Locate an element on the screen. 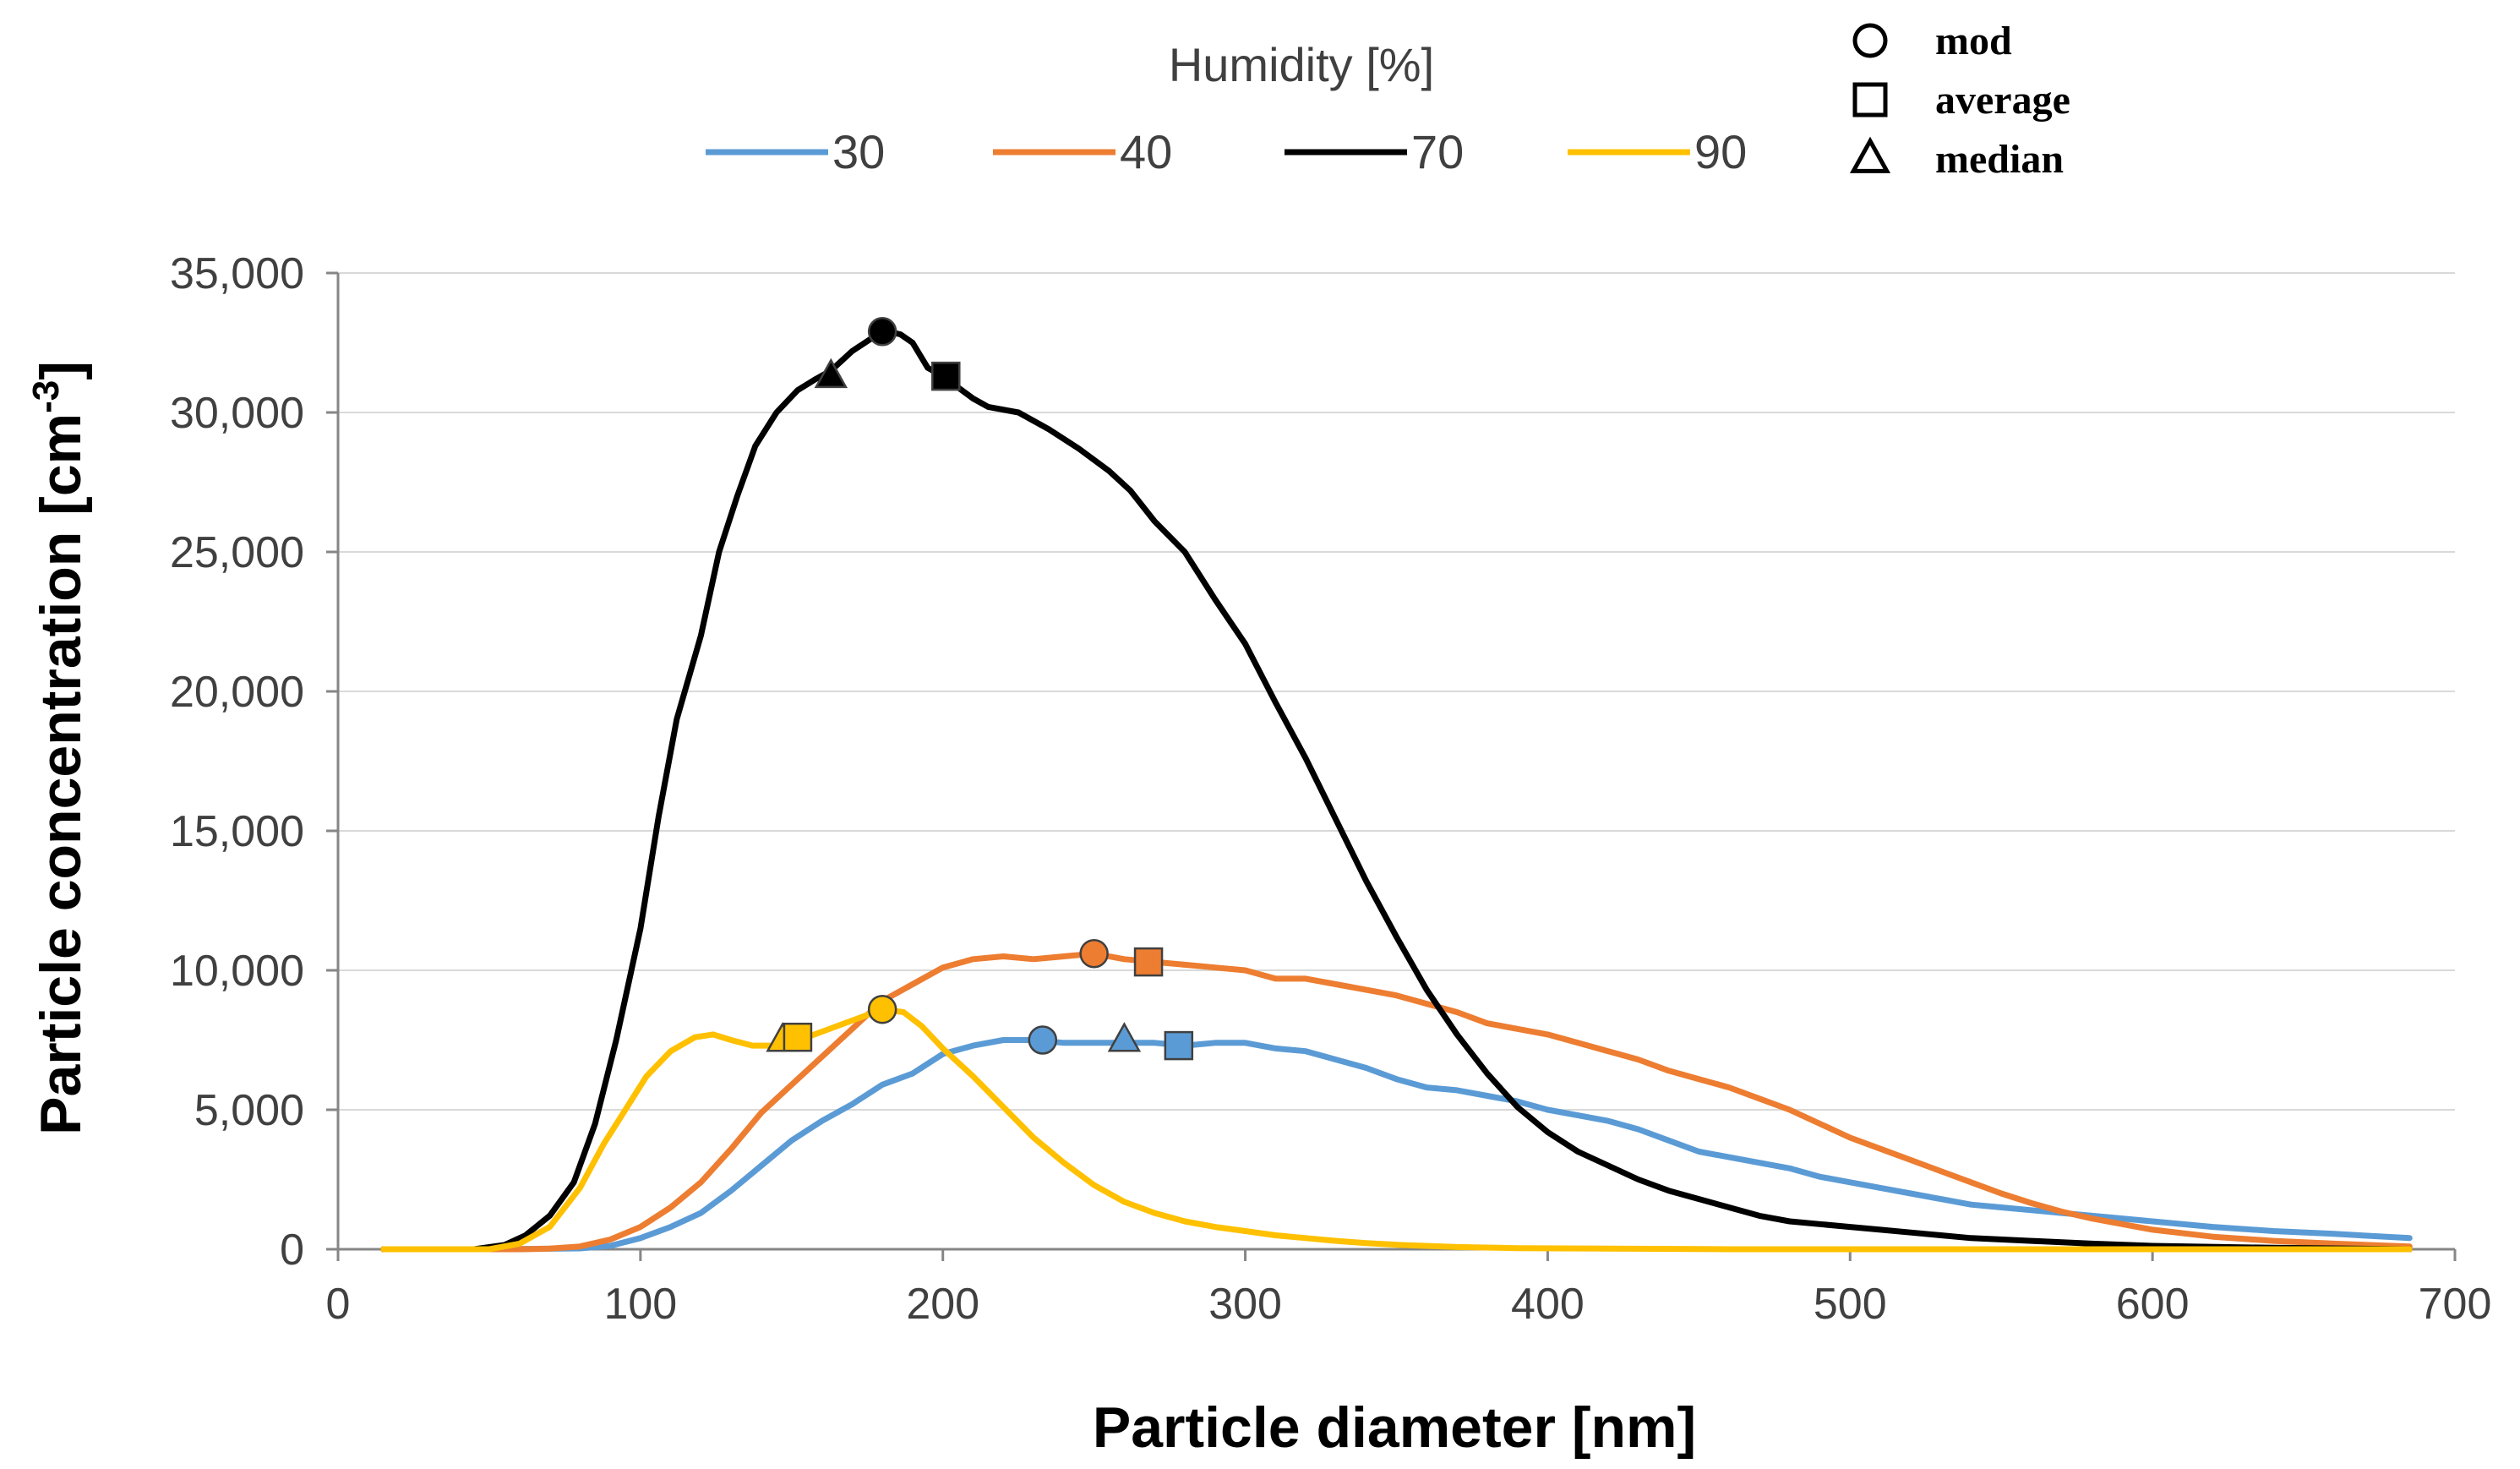 The image size is (2520, 1469). legend-title: Humidity [%] is located at coordinates (1301, 64).